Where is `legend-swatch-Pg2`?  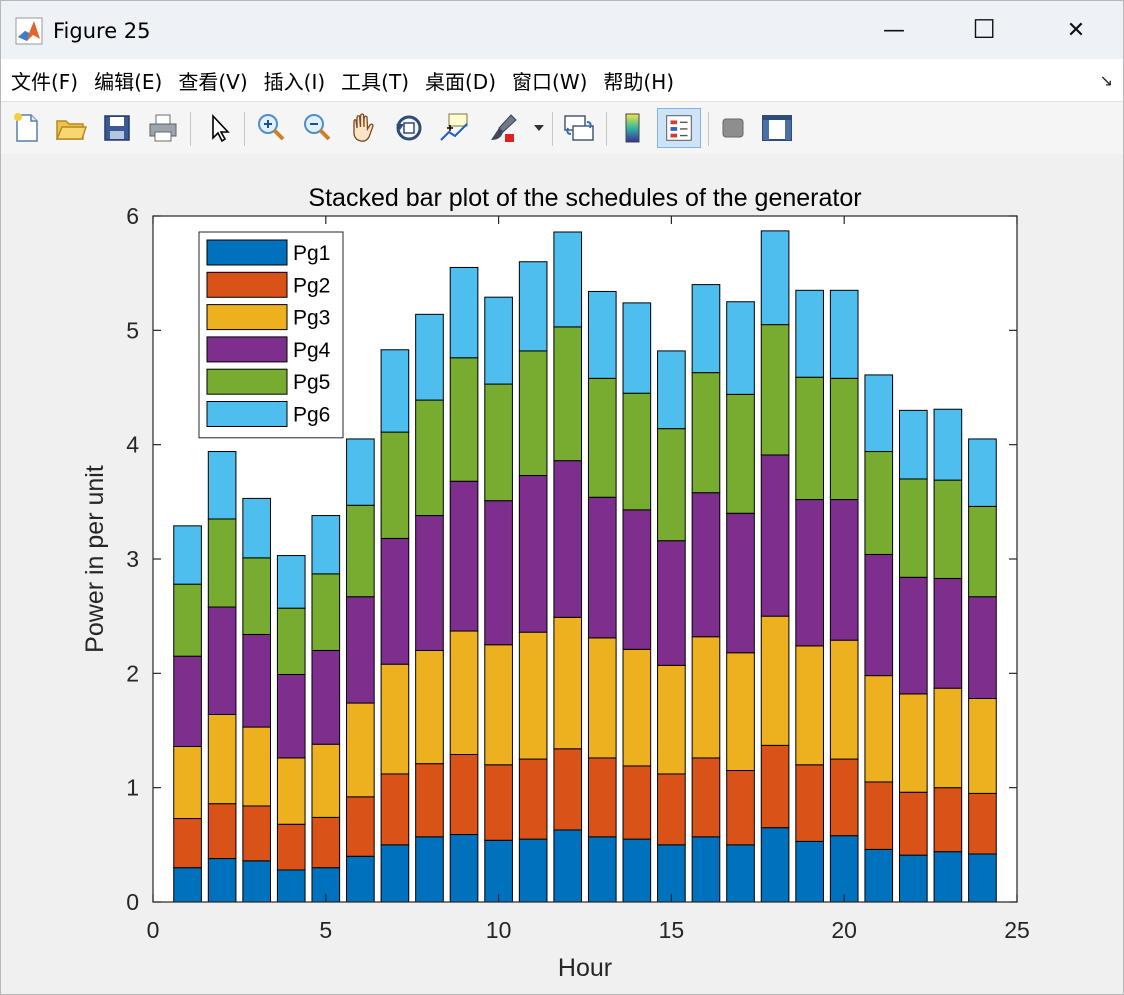 legend-swatch-Pg2 is located at coordinates (247, 284).